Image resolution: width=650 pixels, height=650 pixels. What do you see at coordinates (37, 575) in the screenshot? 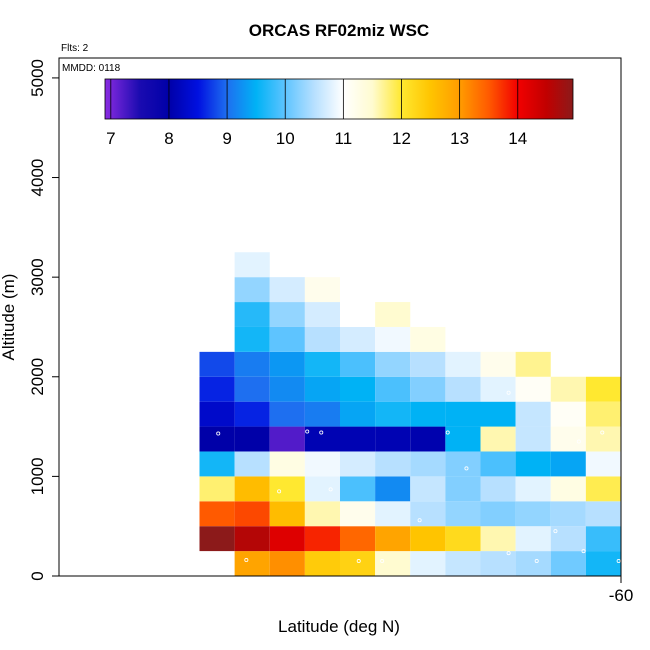
I see `y-tick-label: 0` at bounding box center [37, 575].